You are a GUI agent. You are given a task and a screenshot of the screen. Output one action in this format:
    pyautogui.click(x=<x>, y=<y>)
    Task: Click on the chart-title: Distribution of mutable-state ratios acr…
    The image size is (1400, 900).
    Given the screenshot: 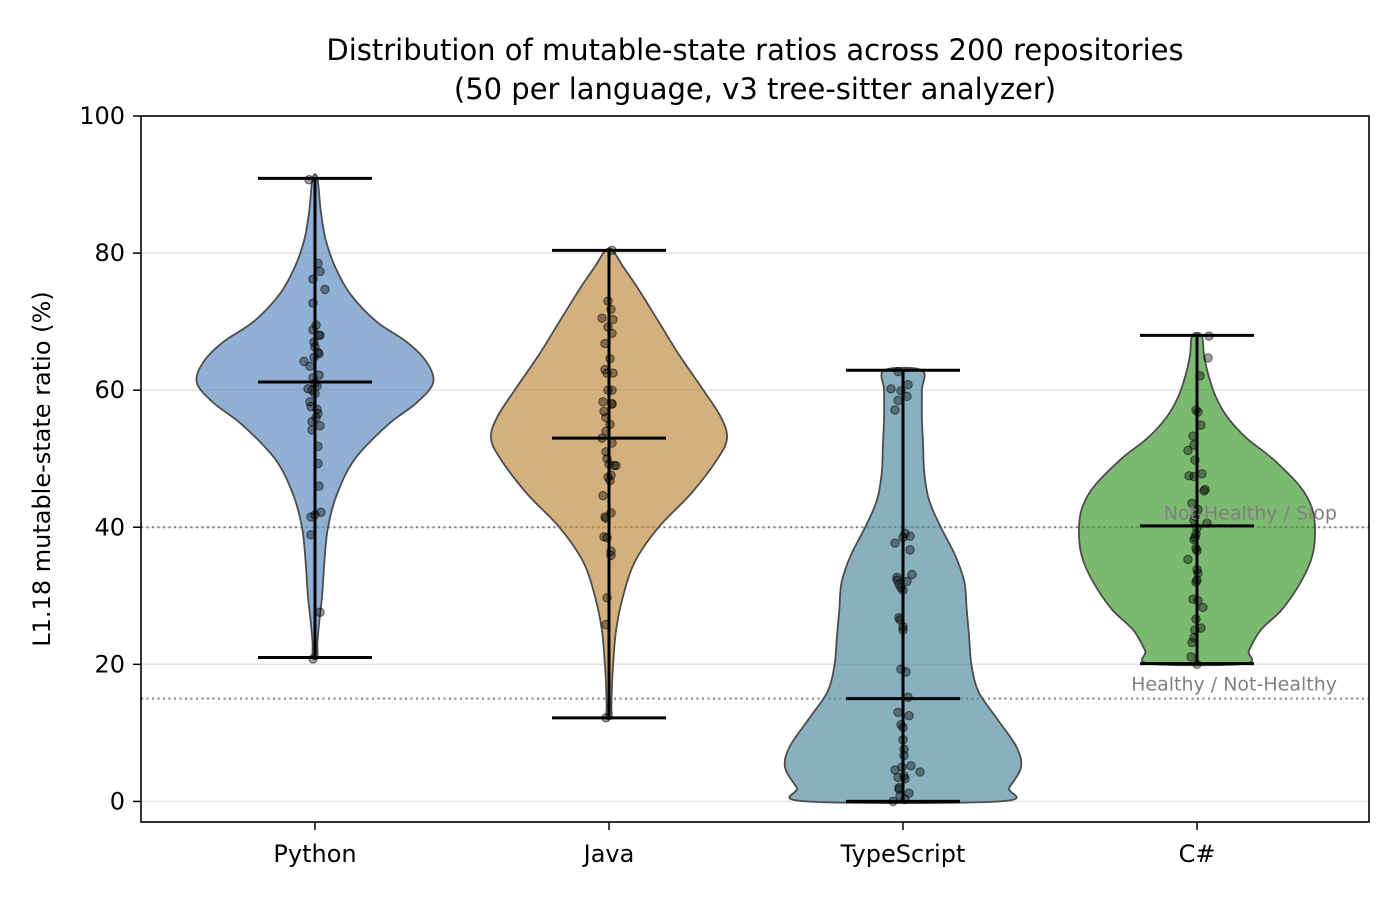 What is the action you would take?
    pyautogui.click(x=754, y=50)
    